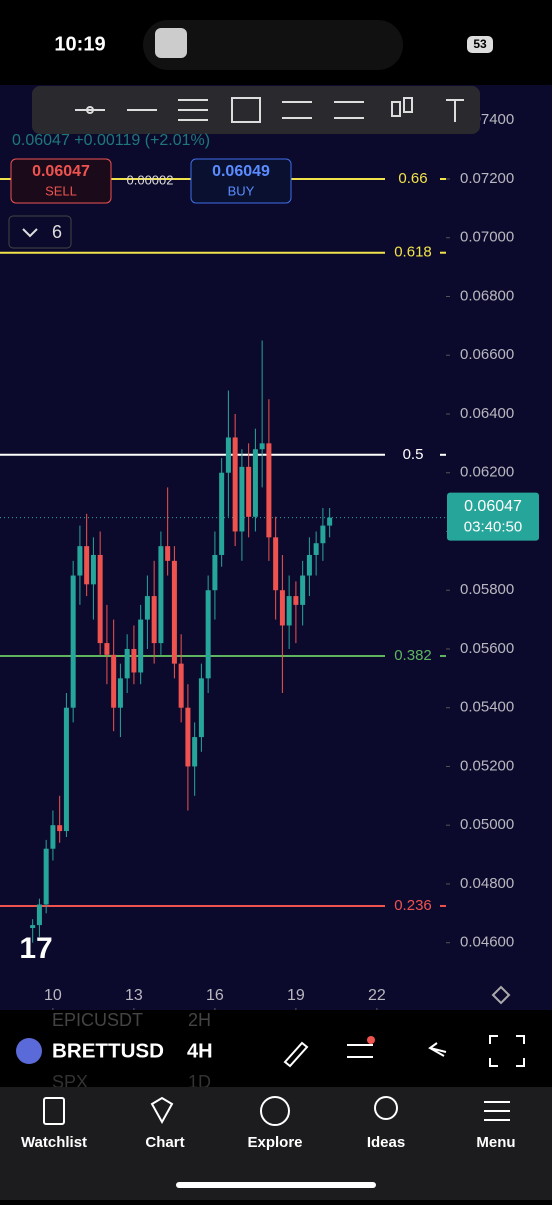 Image resolution: width=552 pixels, height=1205 pixels. What do you see at coordinates (487, 648) in the screenshot?
I see `y-tick-label: 0.05600` at bounding box center [487, 648].